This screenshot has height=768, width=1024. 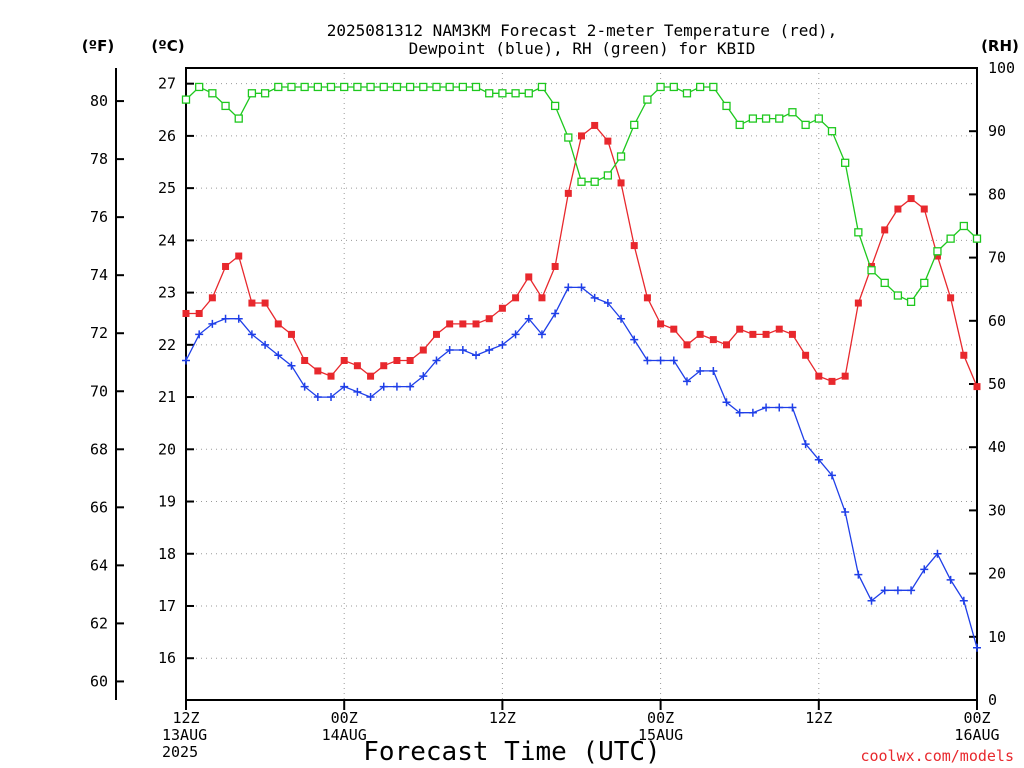 I want to click on rh-tick-label: 20, so click(x=997, y=574).